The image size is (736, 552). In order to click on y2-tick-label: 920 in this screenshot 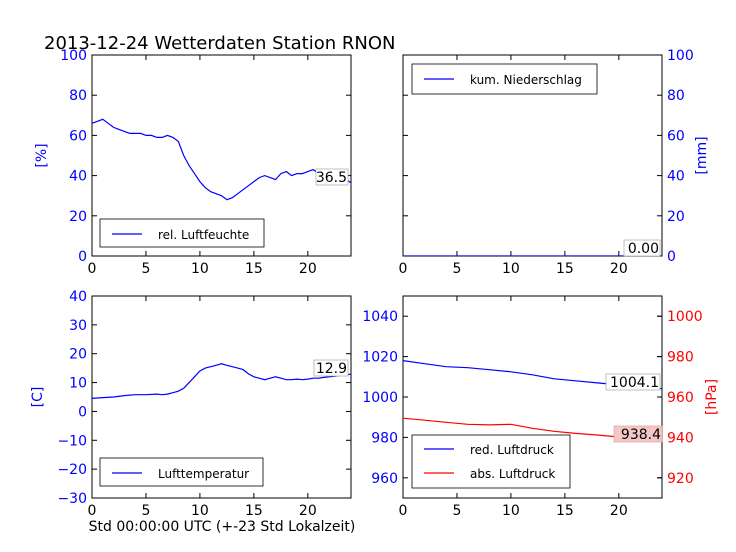, I will do `click(680, 479)`.